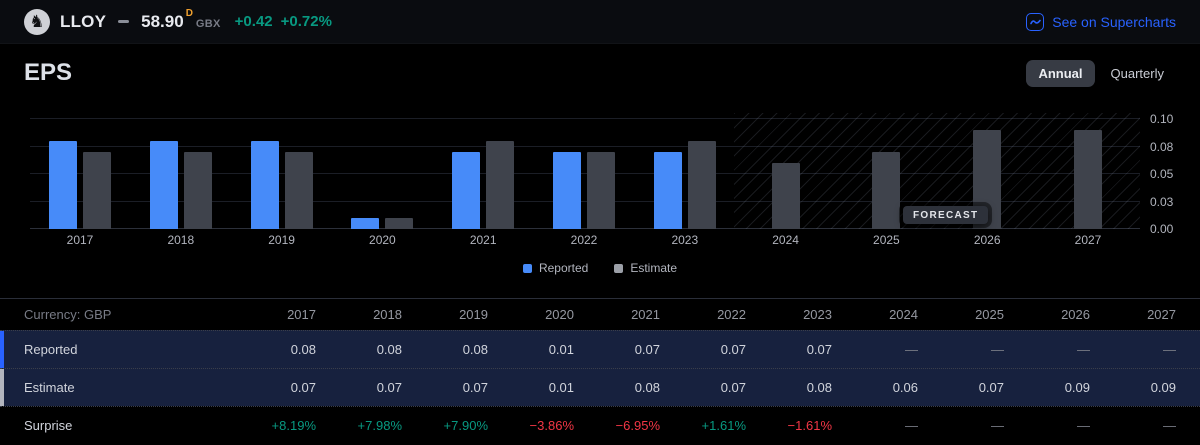 The width and height of the screenshot is (1200, 445). What do you see at coordinates (551, 425) in the screenshot?
I see `value-cell: −3.86%` at bounding box center [551, 425].